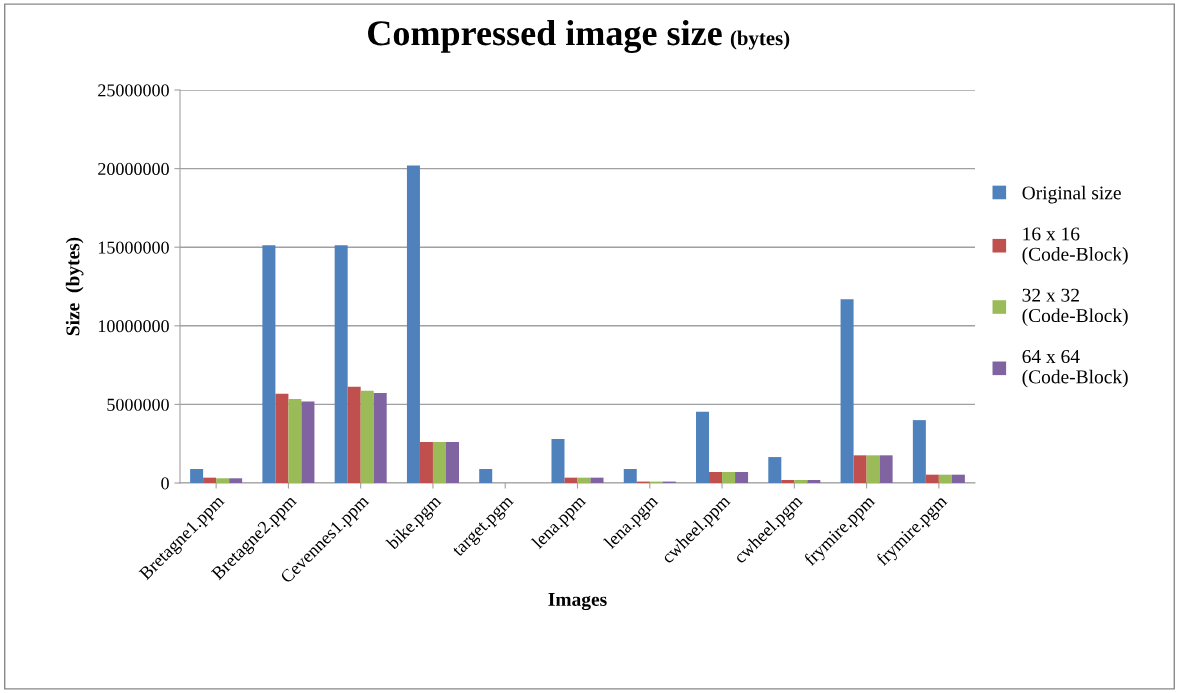 The width and height of the screenshot is (1179, 693). Describe the element at coordinates (1075, 246) in the screenshot. I see `legend-label: 16 x 16 (Code-Block)` at that location.